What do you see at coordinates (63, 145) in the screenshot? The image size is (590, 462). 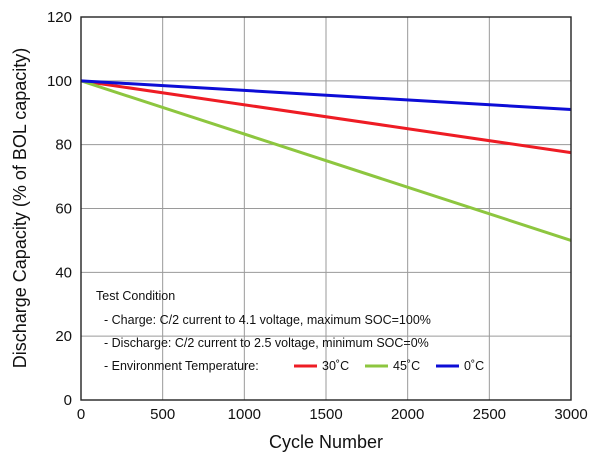 I see `y-tick-label: 80` at bounding box center [63, 145].